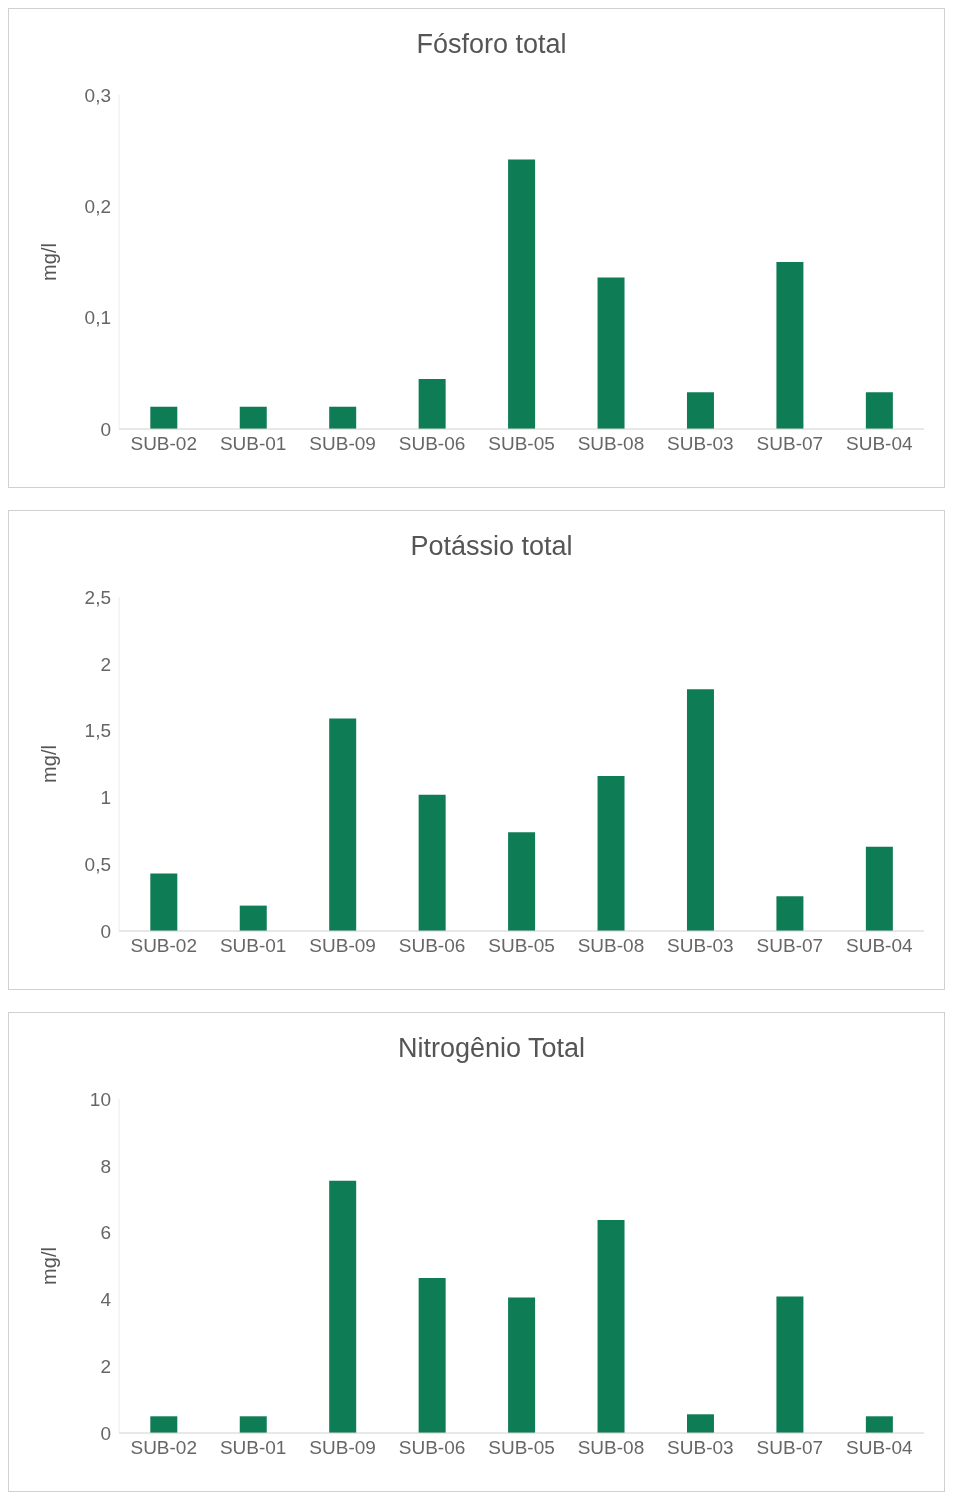  What do you see at coordinates (105, 1233) in the screenshot?
I see `y-tick-label: 6` at bounding box center [105, 1233].